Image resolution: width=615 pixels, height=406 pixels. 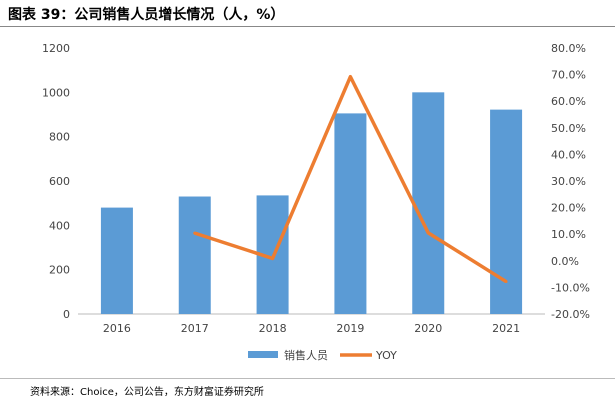 I want to click on y-tick-label: 400, so click(x=59, y=225).